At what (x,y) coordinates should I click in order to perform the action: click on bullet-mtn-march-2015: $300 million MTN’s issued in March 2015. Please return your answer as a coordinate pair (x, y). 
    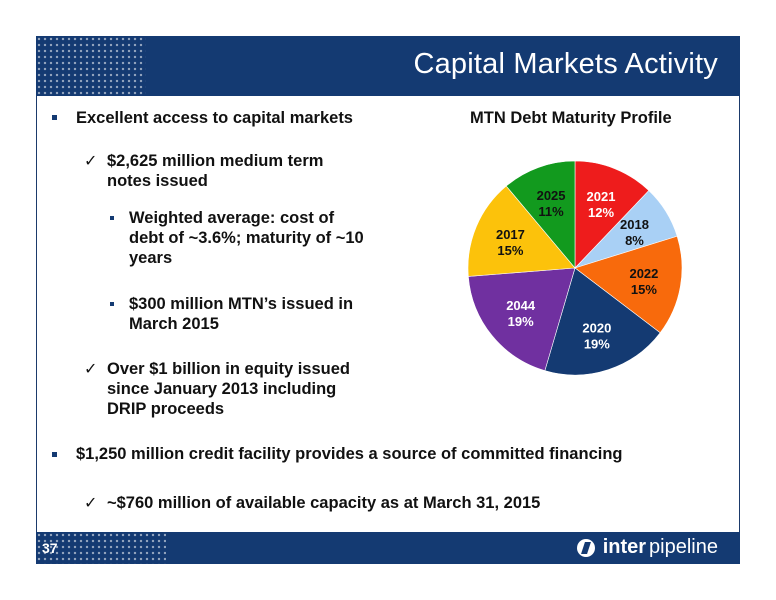
    Looking at the image, I should click on (241, 314).